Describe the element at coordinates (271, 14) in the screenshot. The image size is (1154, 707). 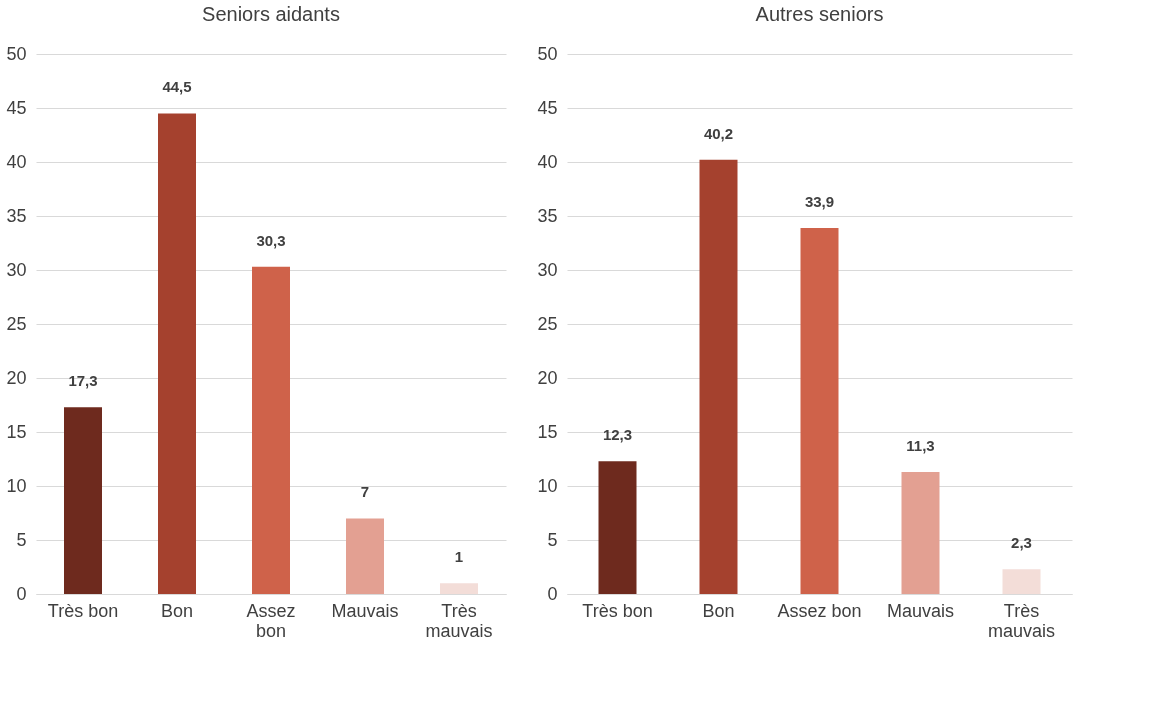
I see `chart-title: Seniors aidants` at that location.